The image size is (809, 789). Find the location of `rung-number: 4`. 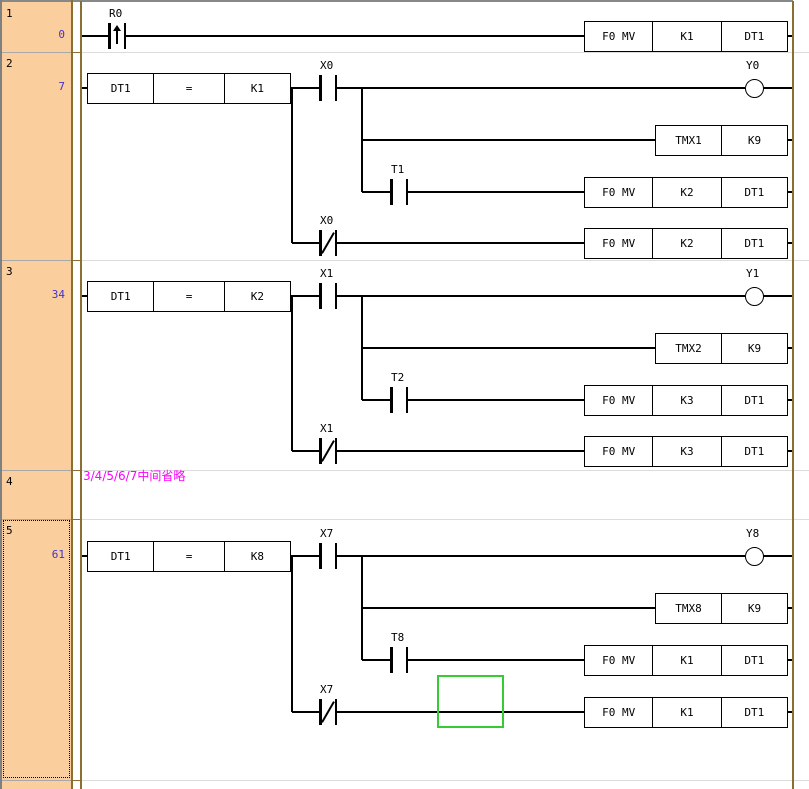

rung-number: 4 is located at coordinates (9, 481).